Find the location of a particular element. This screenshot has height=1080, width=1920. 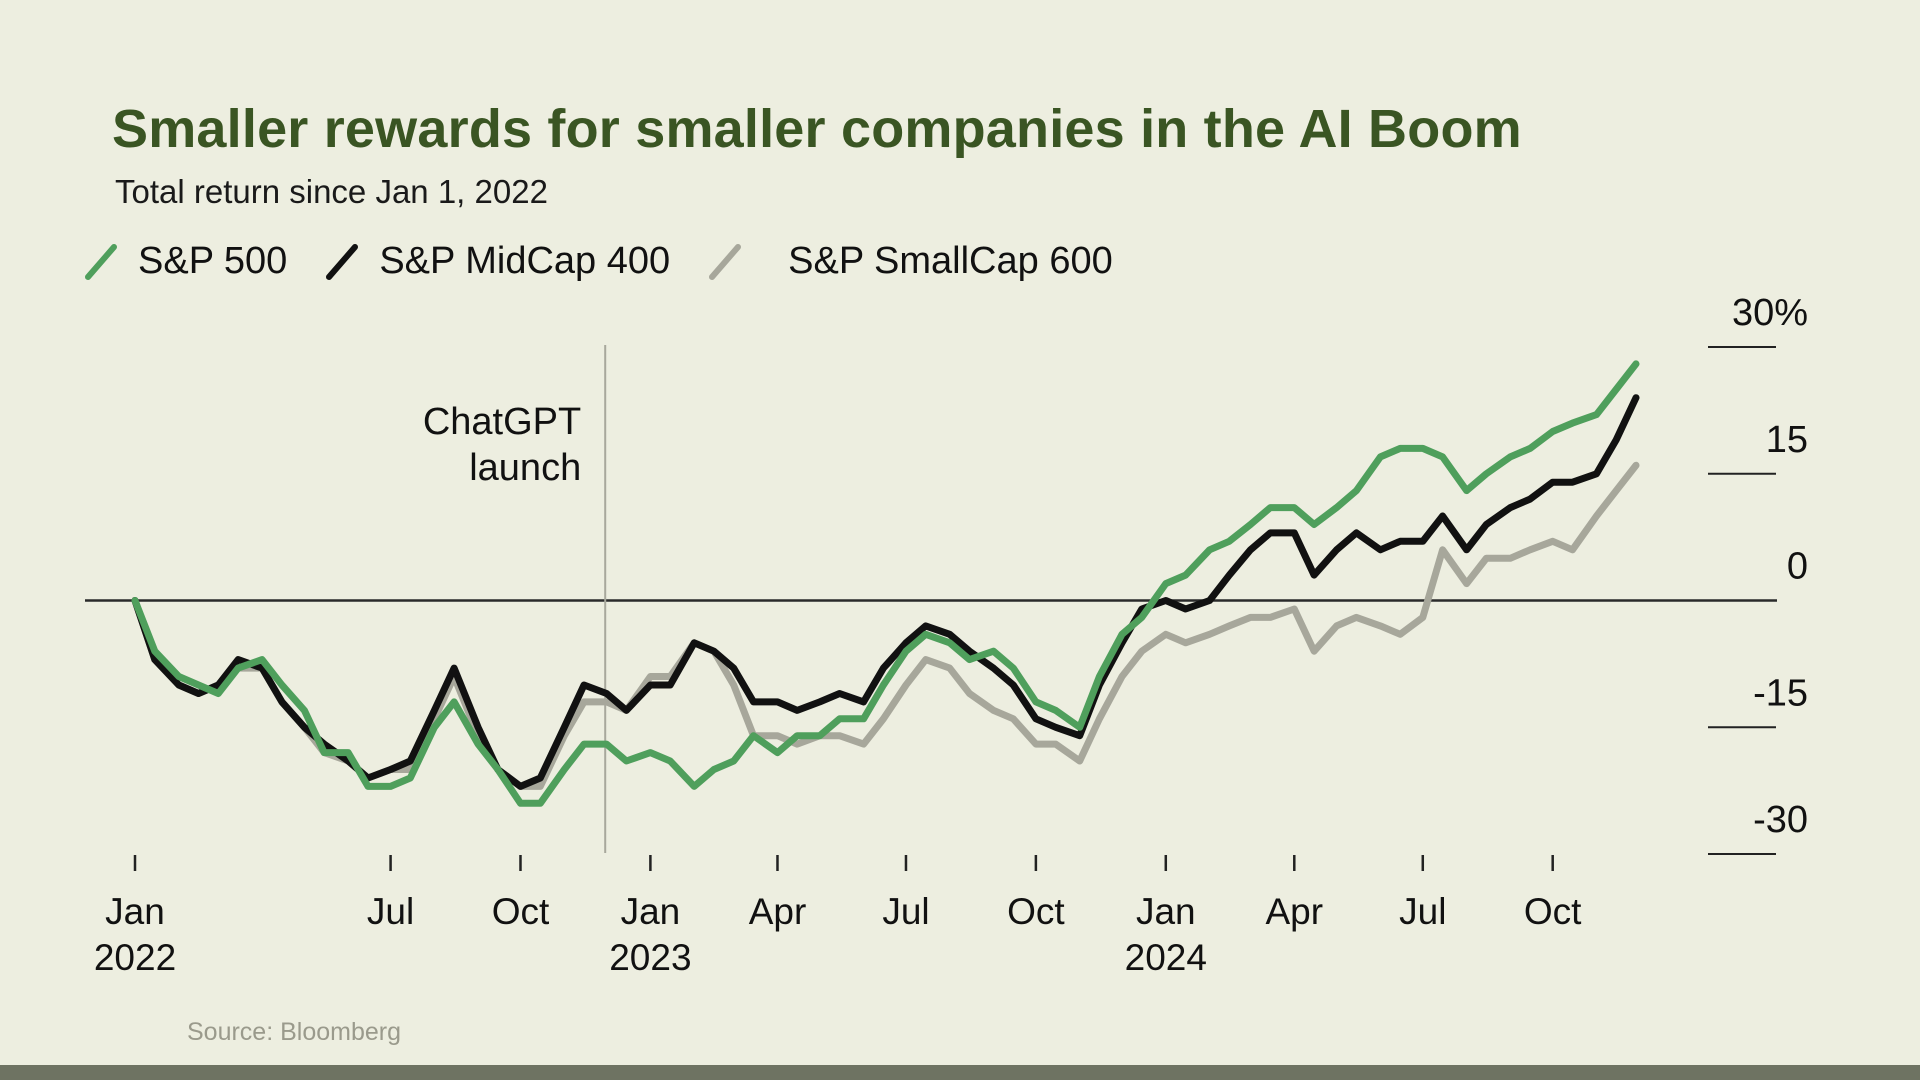

legend-item-sp400: S&P MidCap 400 is located at coordinates (497, 261).